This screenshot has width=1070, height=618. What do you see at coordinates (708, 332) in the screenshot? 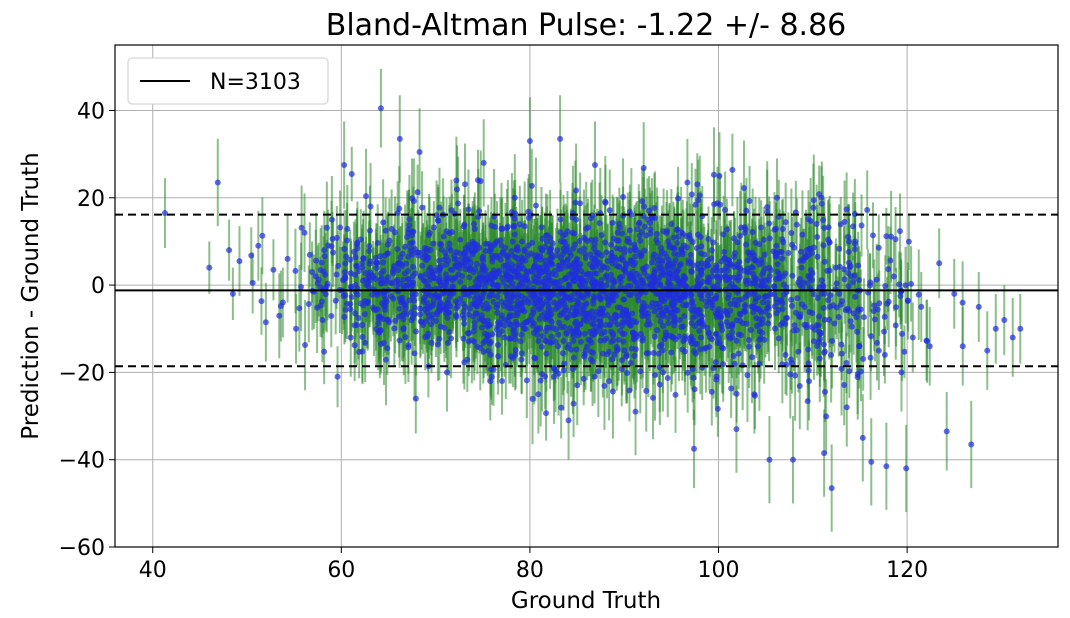
I see `data-point-2025` at bounding box center [708, 332].